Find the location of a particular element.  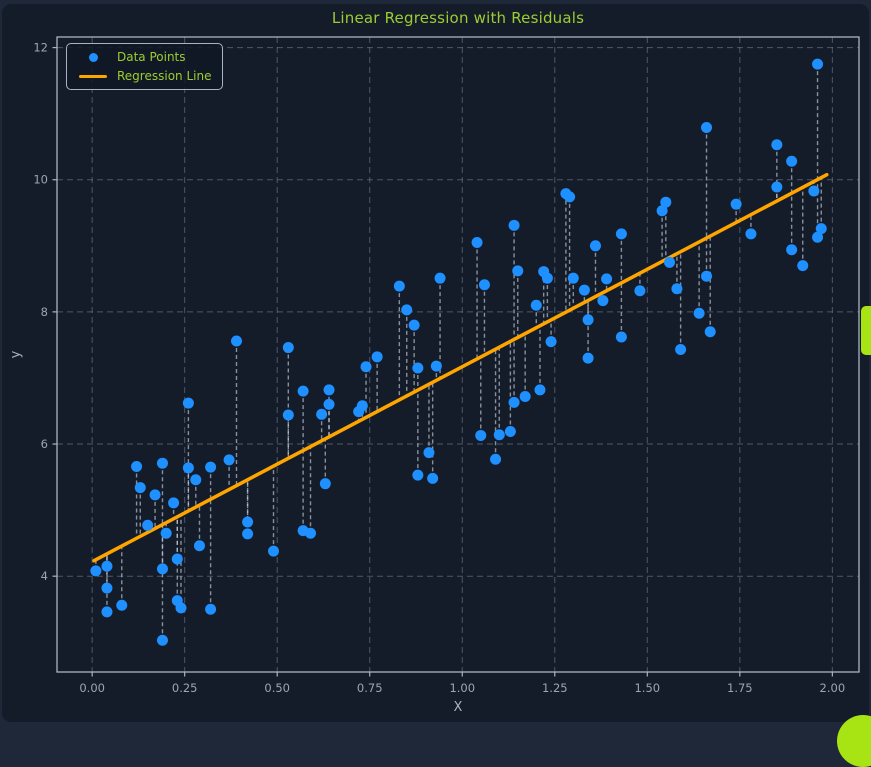

y-tick-label: 12 is located at coordinates (40, 48).